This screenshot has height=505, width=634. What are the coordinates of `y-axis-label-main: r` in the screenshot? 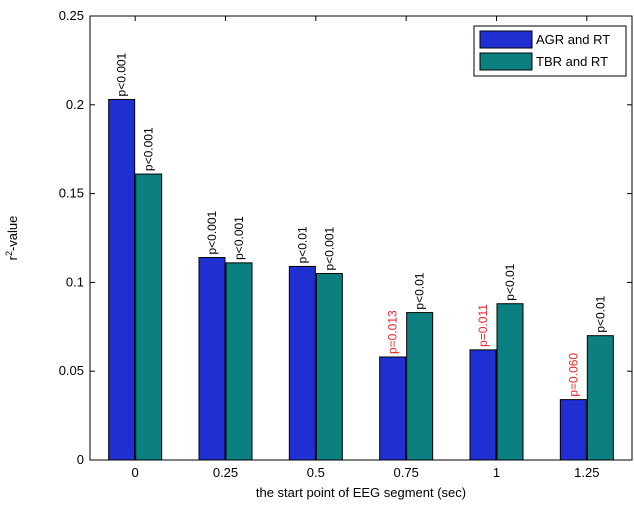 It's located at (12, 257).